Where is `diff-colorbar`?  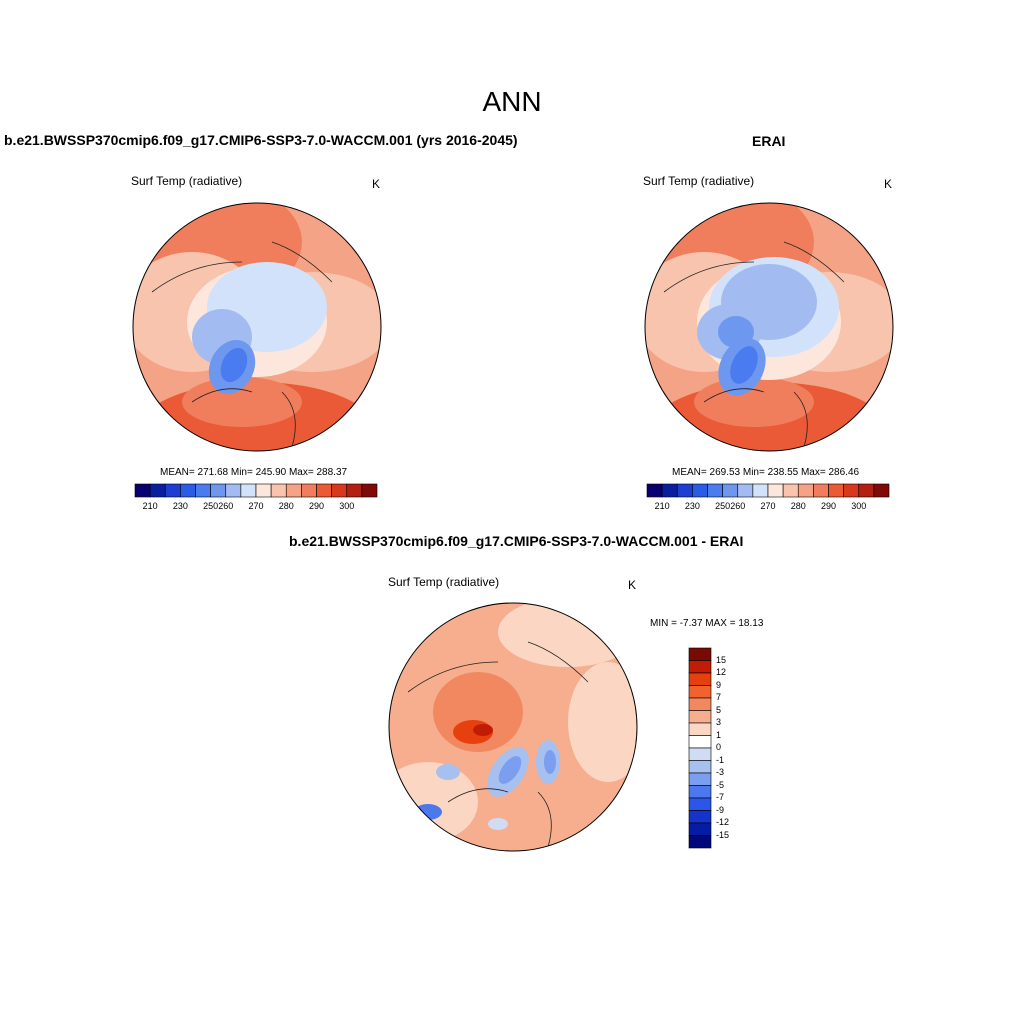 diff-colorbar is located at coordinates (700, 748).